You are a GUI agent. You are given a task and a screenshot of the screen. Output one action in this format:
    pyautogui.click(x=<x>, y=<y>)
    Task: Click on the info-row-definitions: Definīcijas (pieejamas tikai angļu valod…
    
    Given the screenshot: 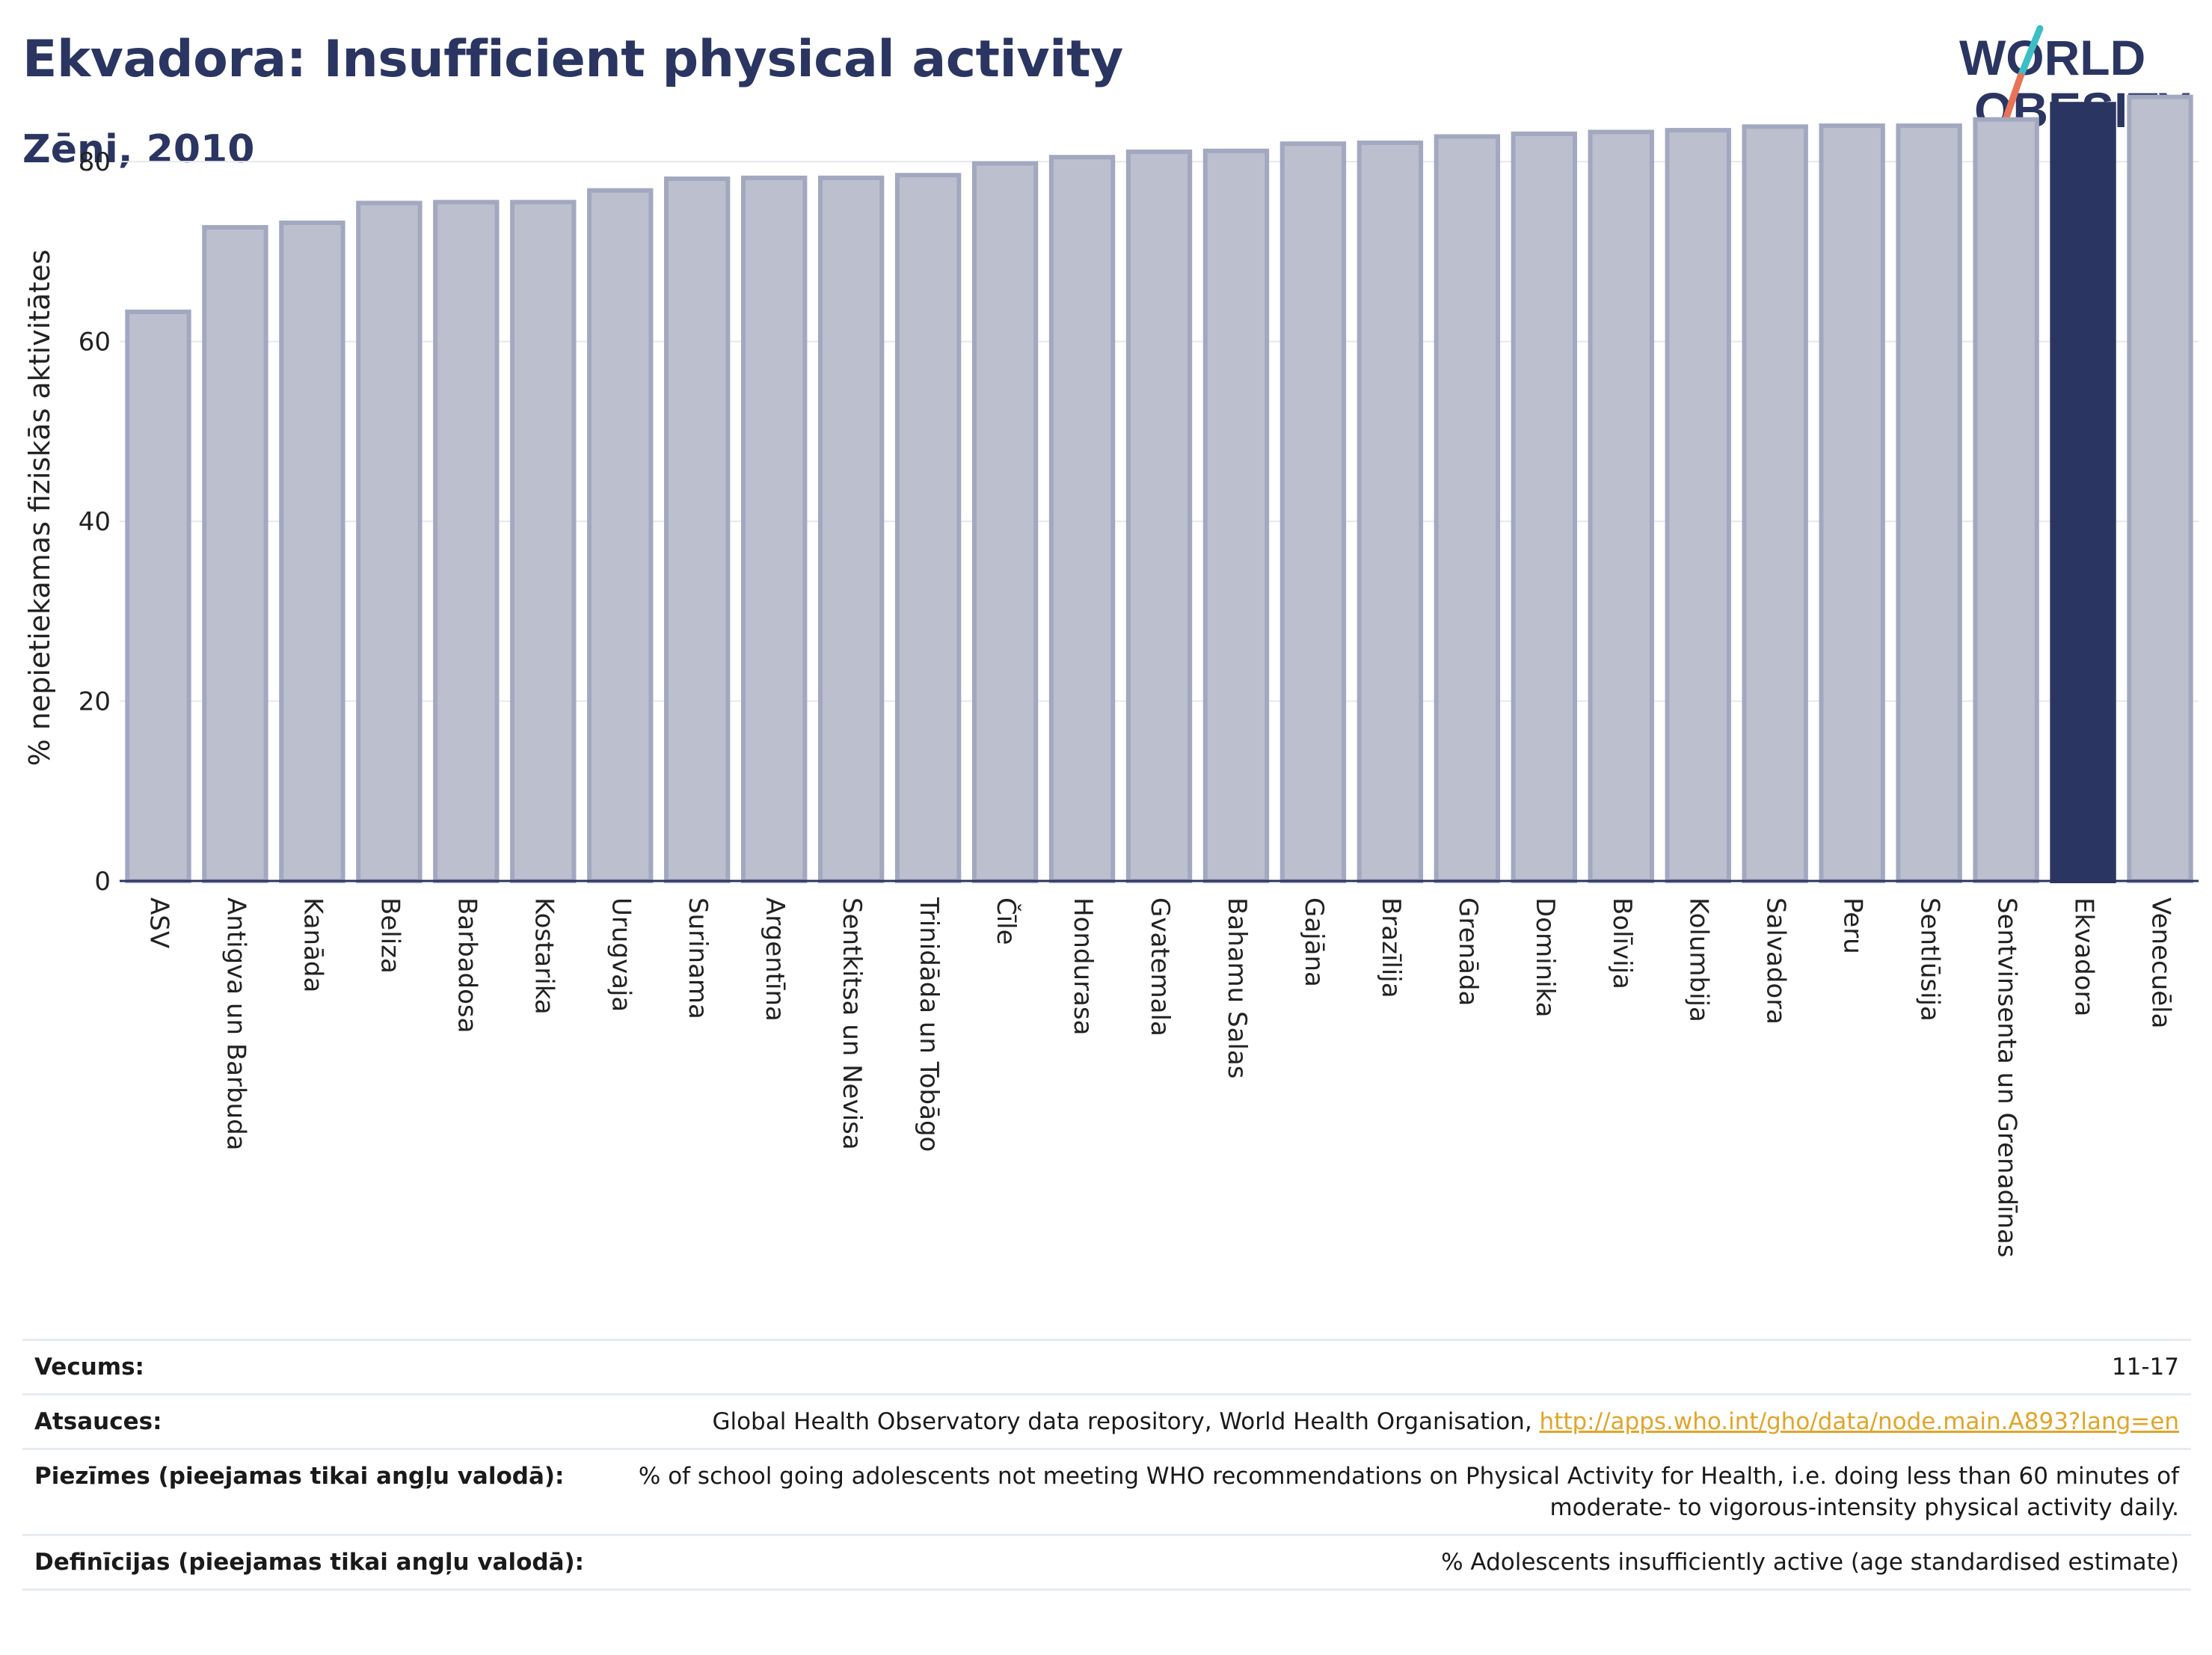 What is the action you would take?
    pyautogui.click(x=1106, y=1562)
    